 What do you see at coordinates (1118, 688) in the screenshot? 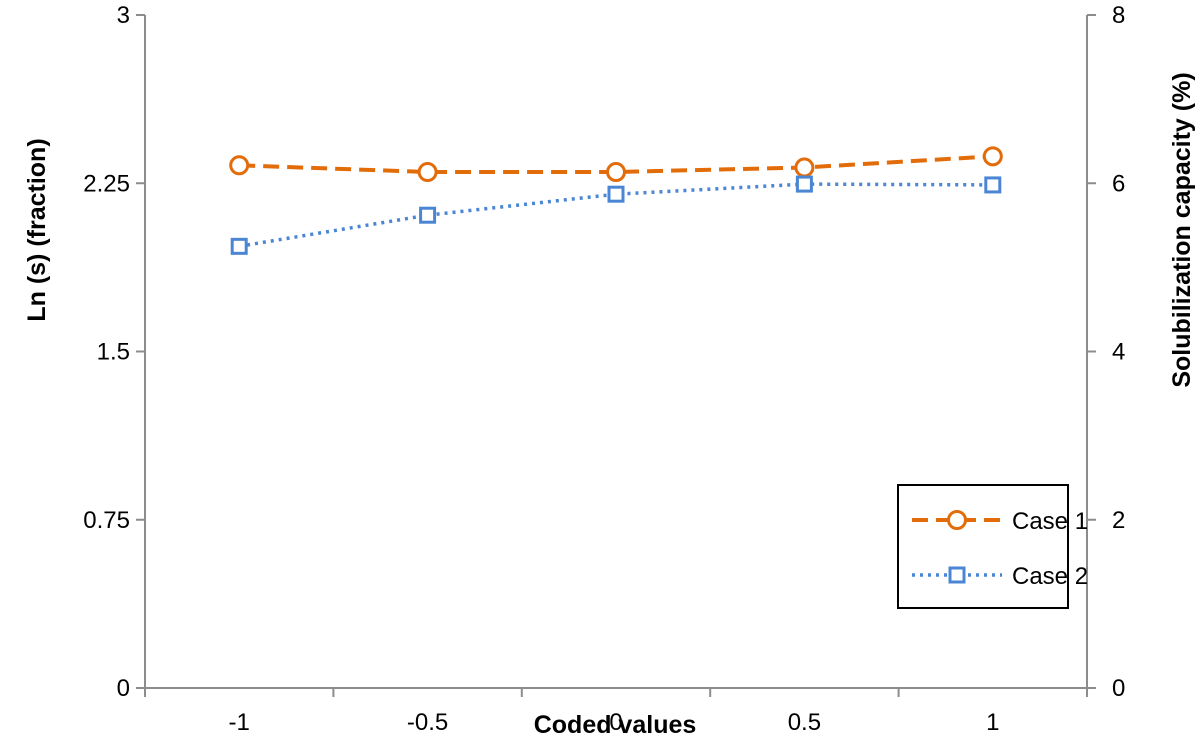
I see `y2-tick-label: 0` at bounding box center [1118, 688].